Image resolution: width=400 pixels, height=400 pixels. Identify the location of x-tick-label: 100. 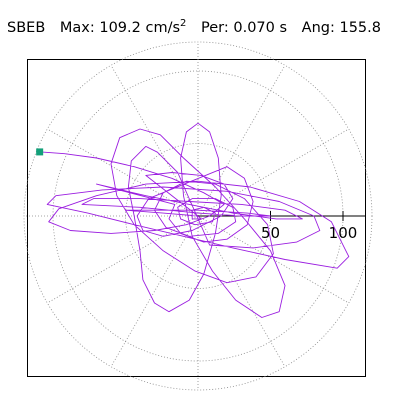
(343, 233).